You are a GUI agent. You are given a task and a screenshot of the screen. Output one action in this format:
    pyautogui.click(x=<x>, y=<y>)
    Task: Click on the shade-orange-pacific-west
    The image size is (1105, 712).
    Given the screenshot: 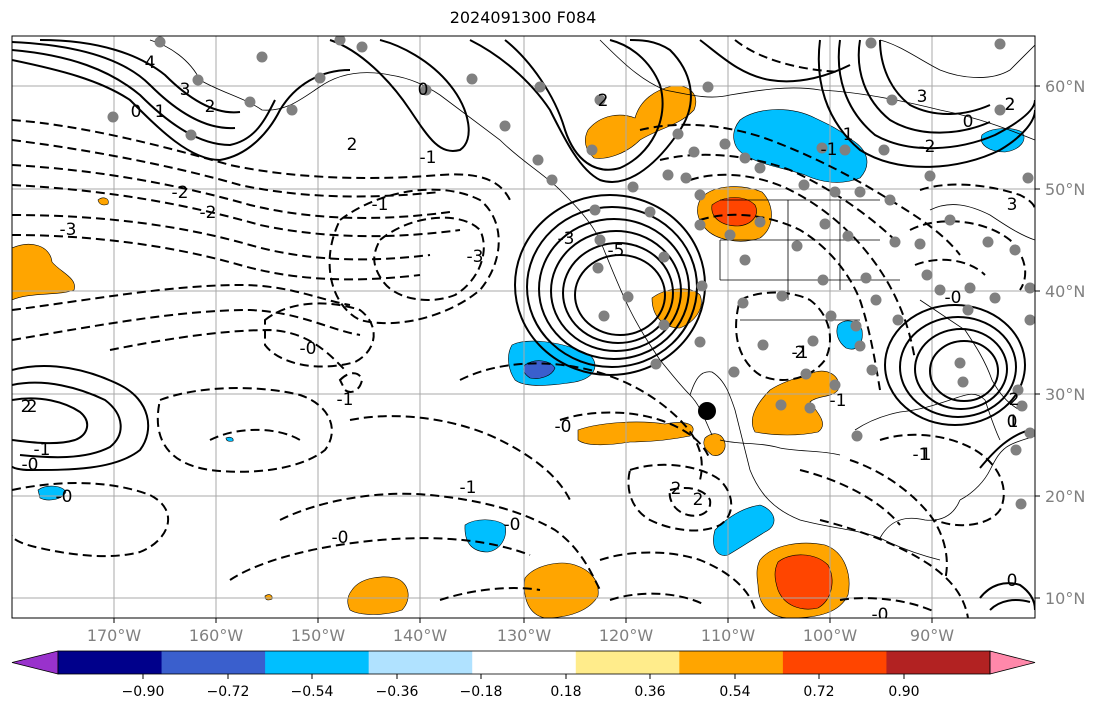 What is the action you would take?
    pyautogui.click(x=378, y=595)
    